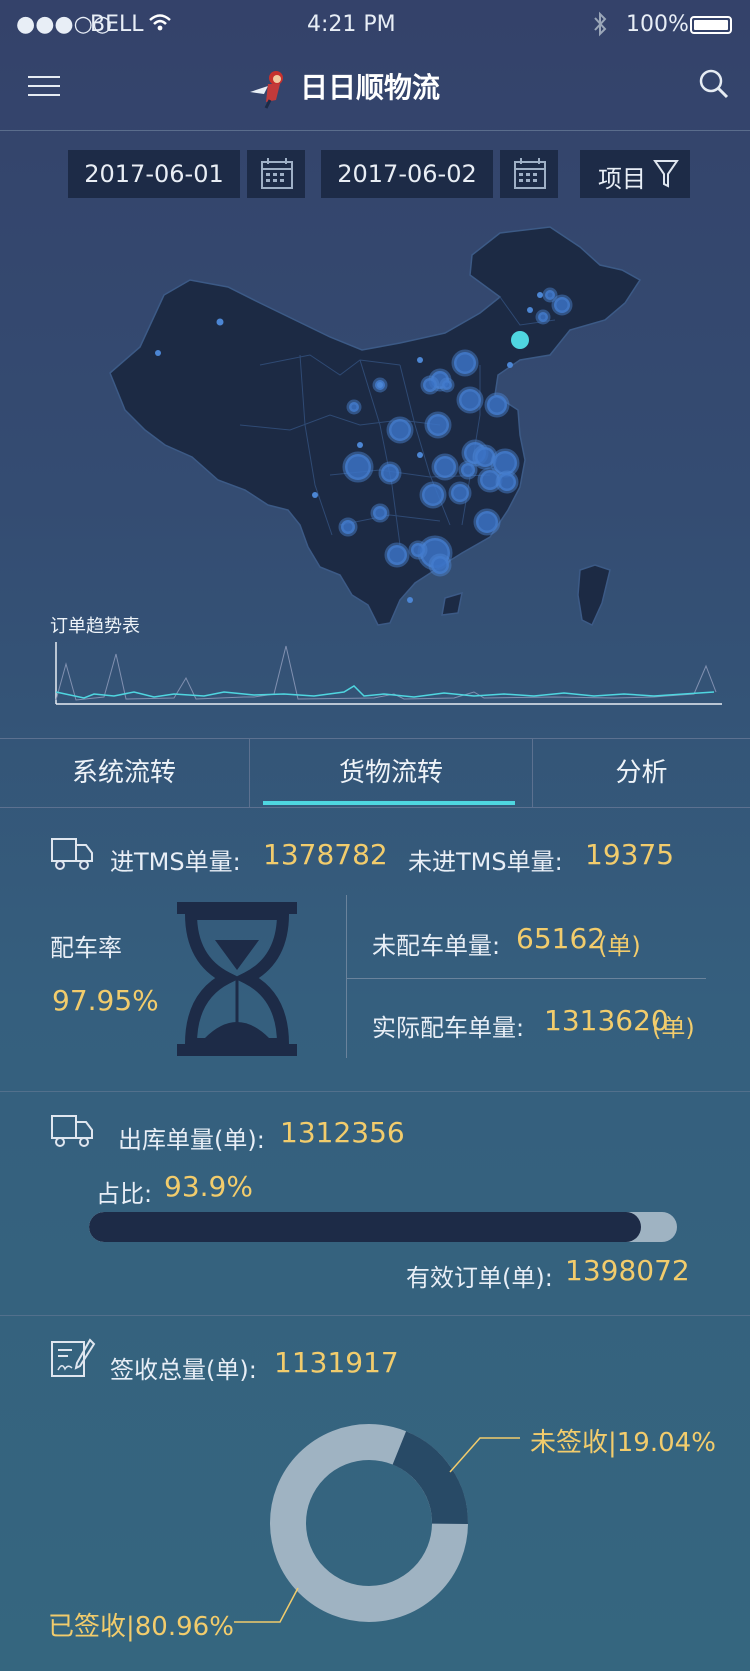  I want to click on signed-percent-label: 已签收|80.96%, so click(141, 1627).